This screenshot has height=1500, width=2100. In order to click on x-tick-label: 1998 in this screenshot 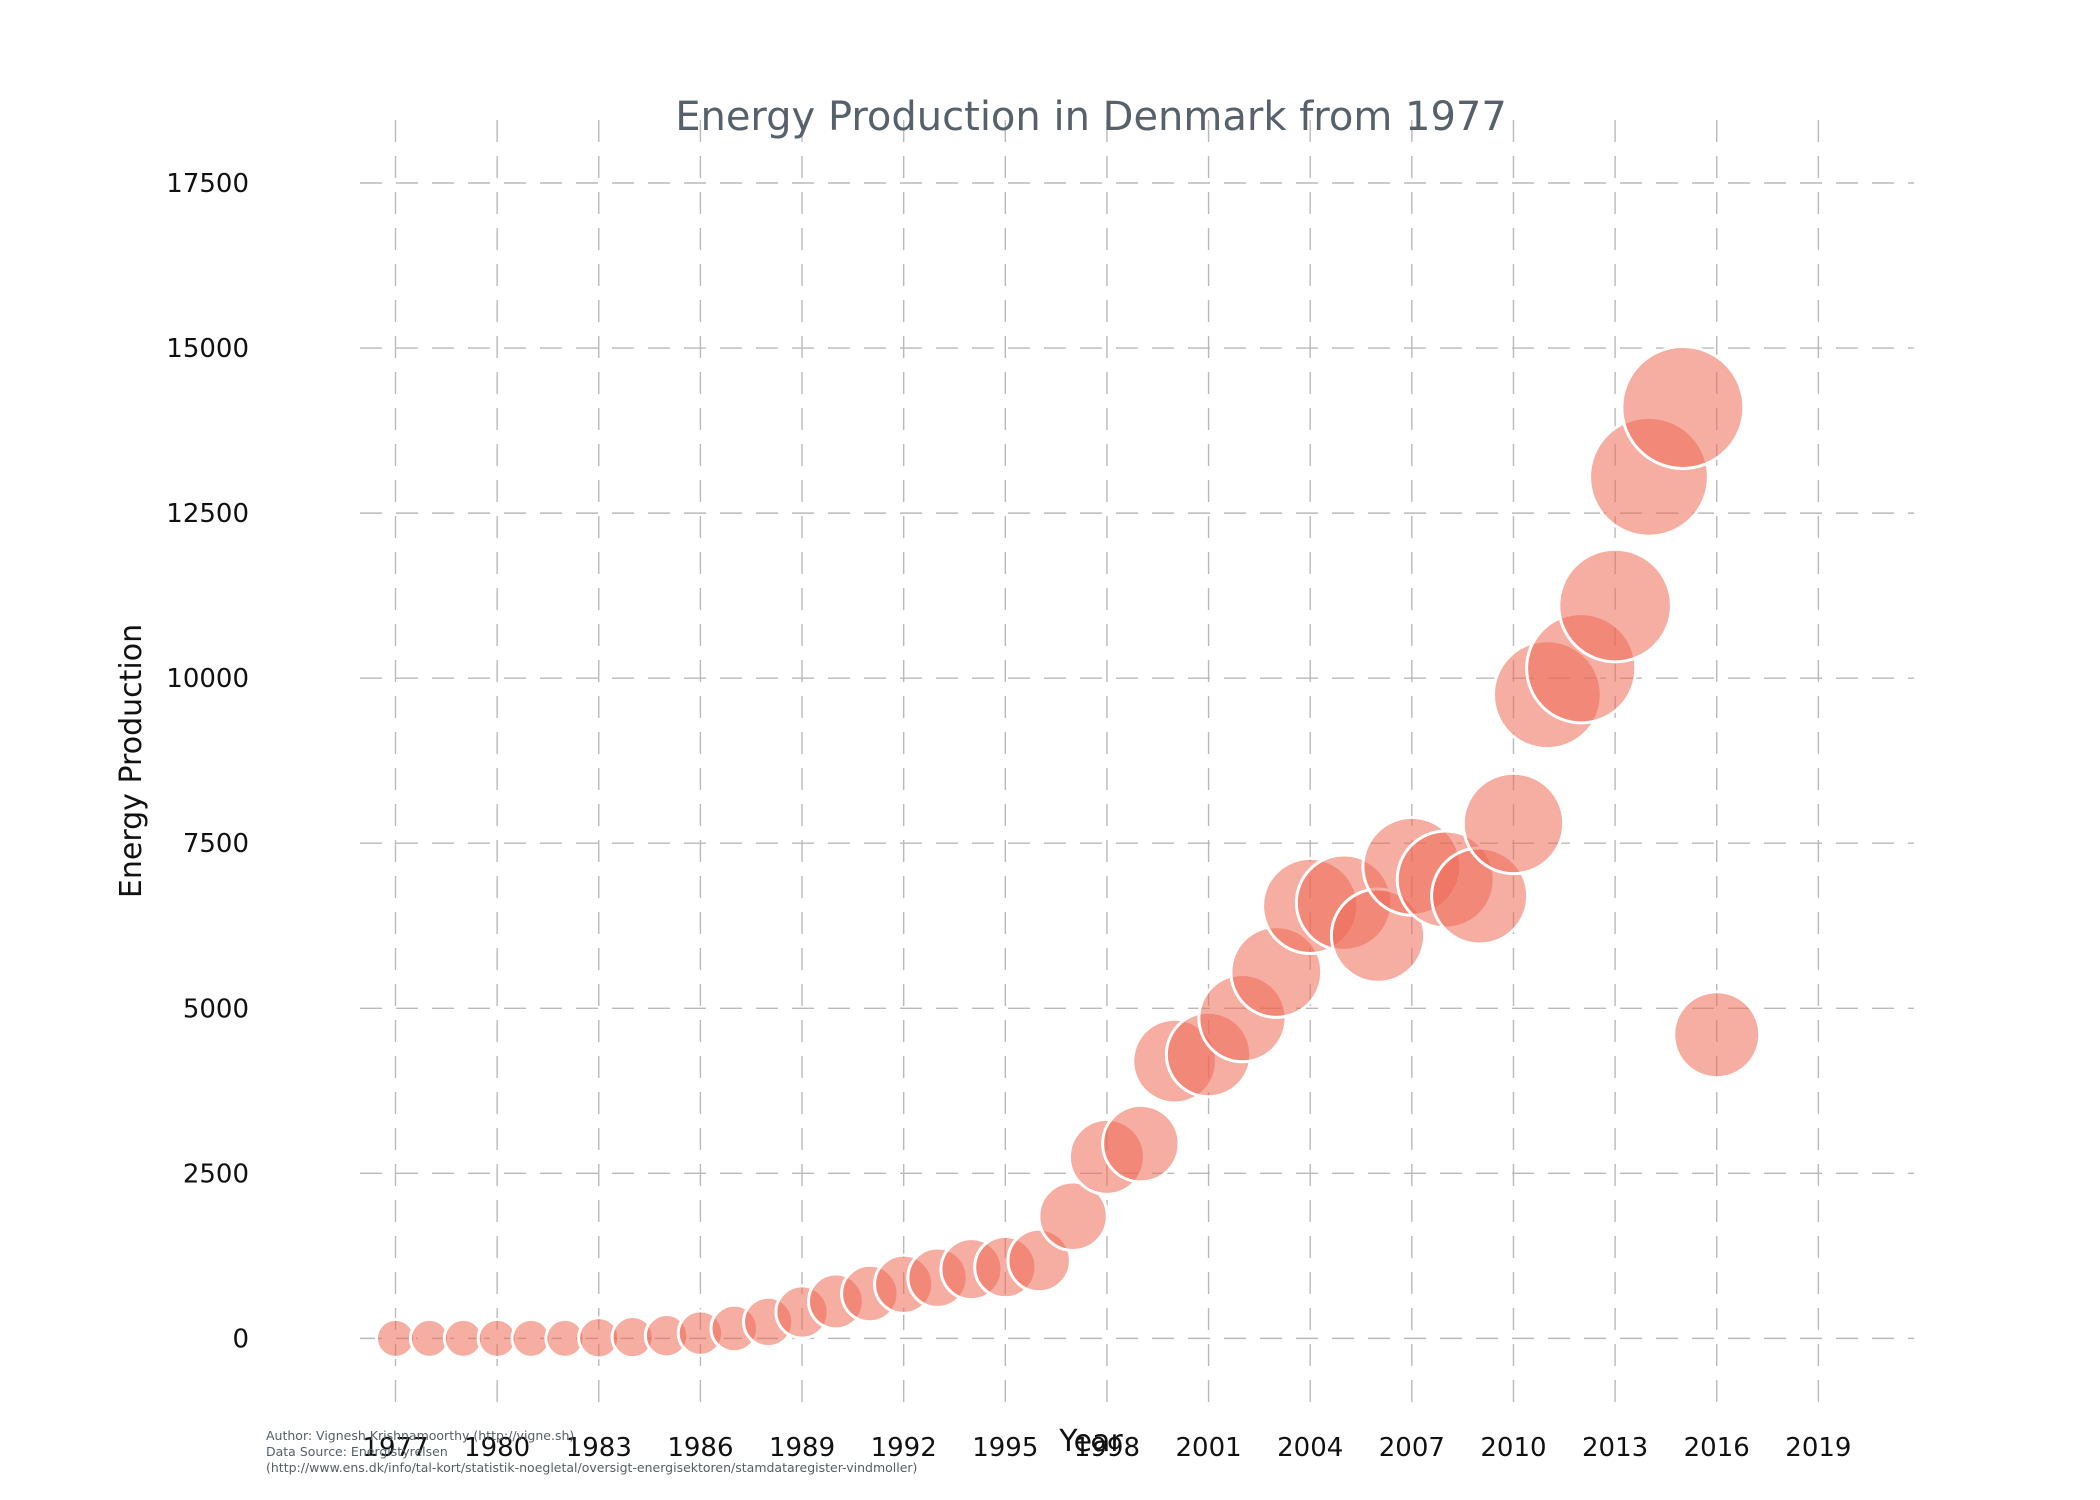, I will do `click(1107, 1448)`.